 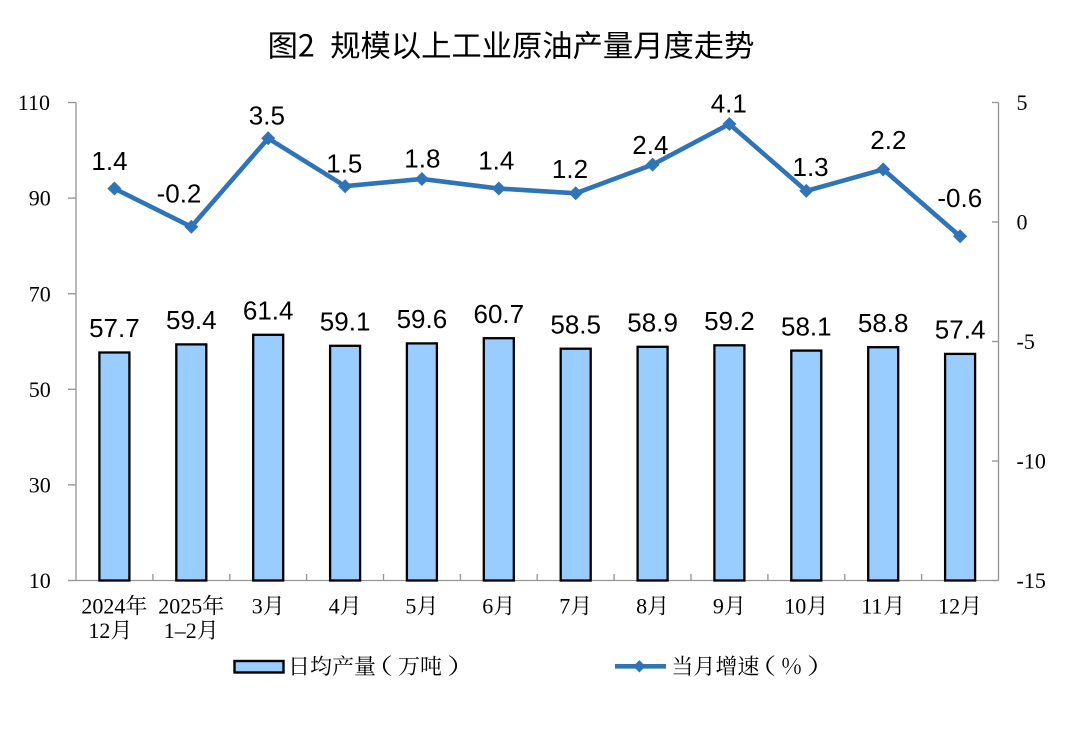 What do you see at coordinates (40, 198) in the screenshot?
I see `svg-text: 90` at bounding box center [40, 198].